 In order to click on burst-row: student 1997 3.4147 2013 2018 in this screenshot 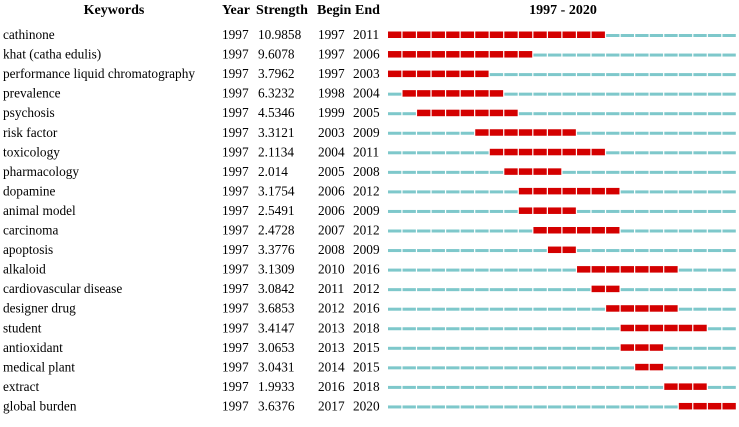, I will do `click(369, 327)`.